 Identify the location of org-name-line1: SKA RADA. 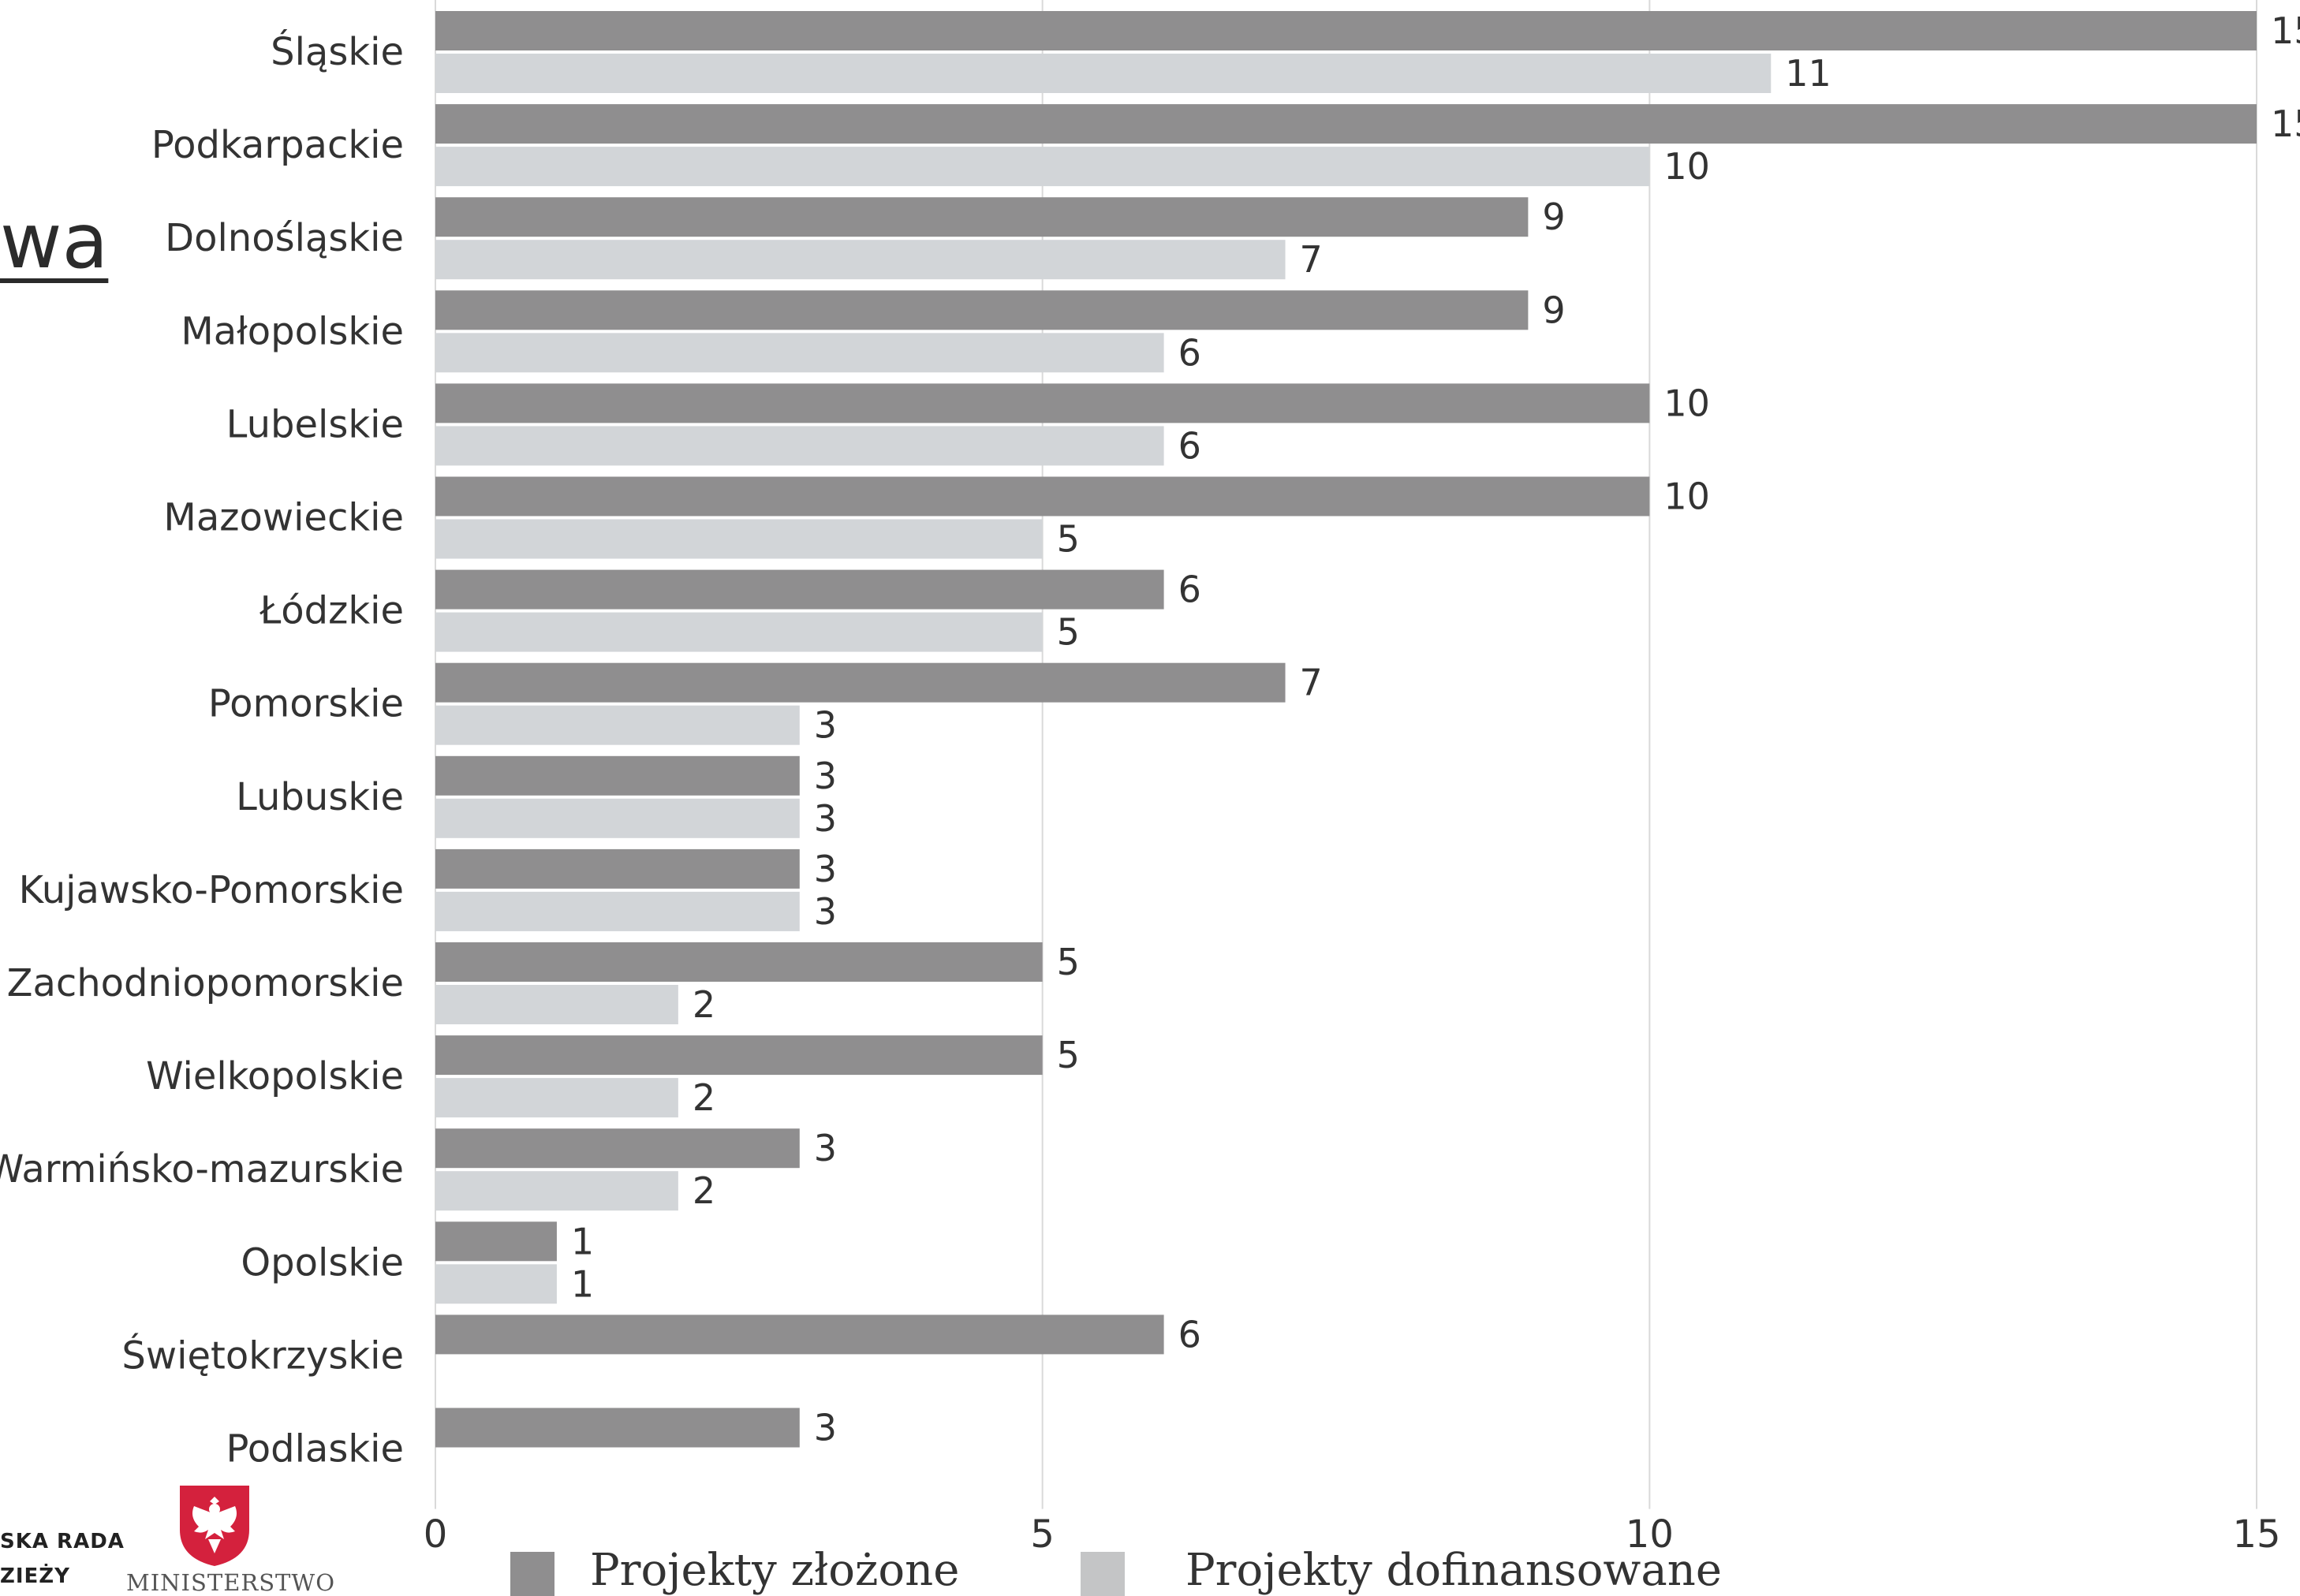
(62, 1541).